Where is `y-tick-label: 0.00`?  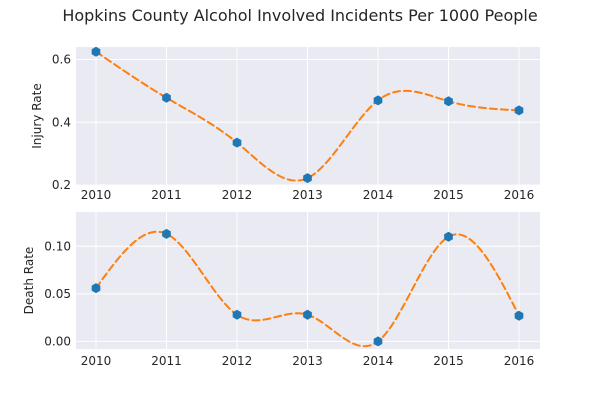 y-tick-label: 0.00 is located at coordinates (57, 341).